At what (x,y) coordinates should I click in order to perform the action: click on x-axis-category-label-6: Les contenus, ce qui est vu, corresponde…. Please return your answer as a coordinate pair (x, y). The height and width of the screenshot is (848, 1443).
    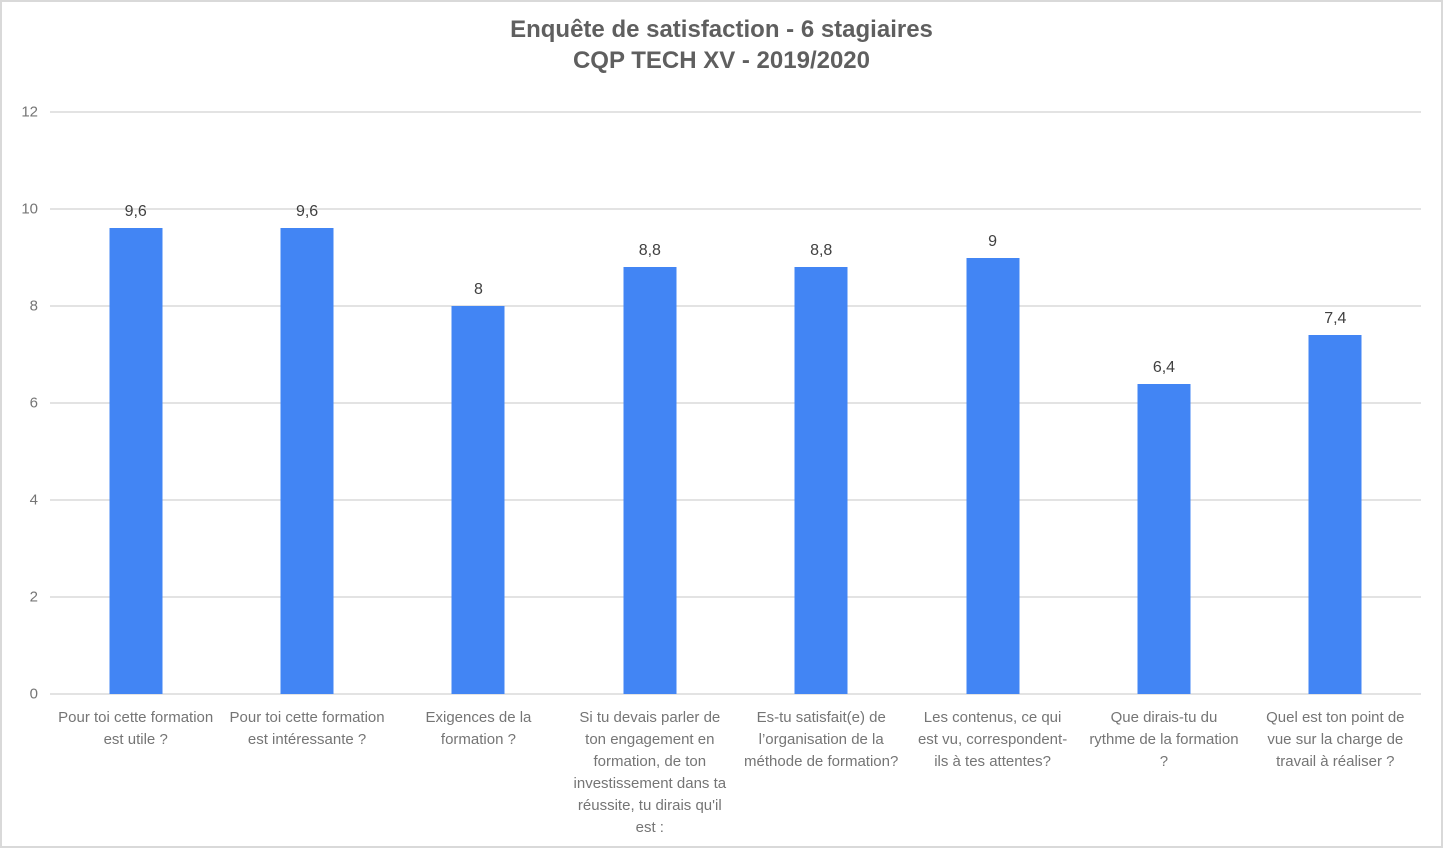
    Looking at the image, I should click on (992, 739).